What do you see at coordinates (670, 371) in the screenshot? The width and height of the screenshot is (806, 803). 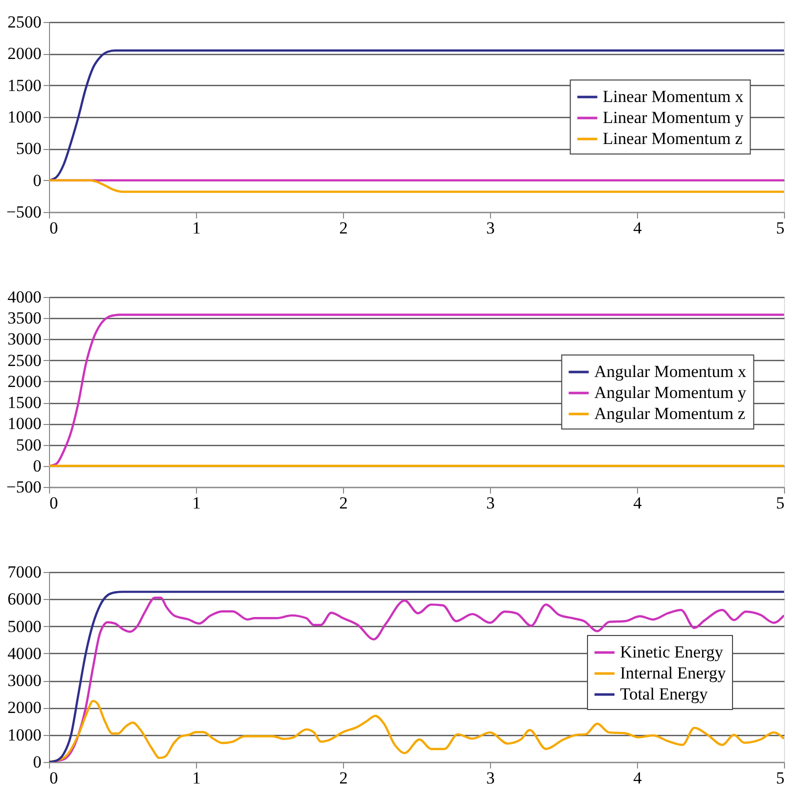 I see `legend-label: Angular Momentum x` at bounding box center [670, 371].